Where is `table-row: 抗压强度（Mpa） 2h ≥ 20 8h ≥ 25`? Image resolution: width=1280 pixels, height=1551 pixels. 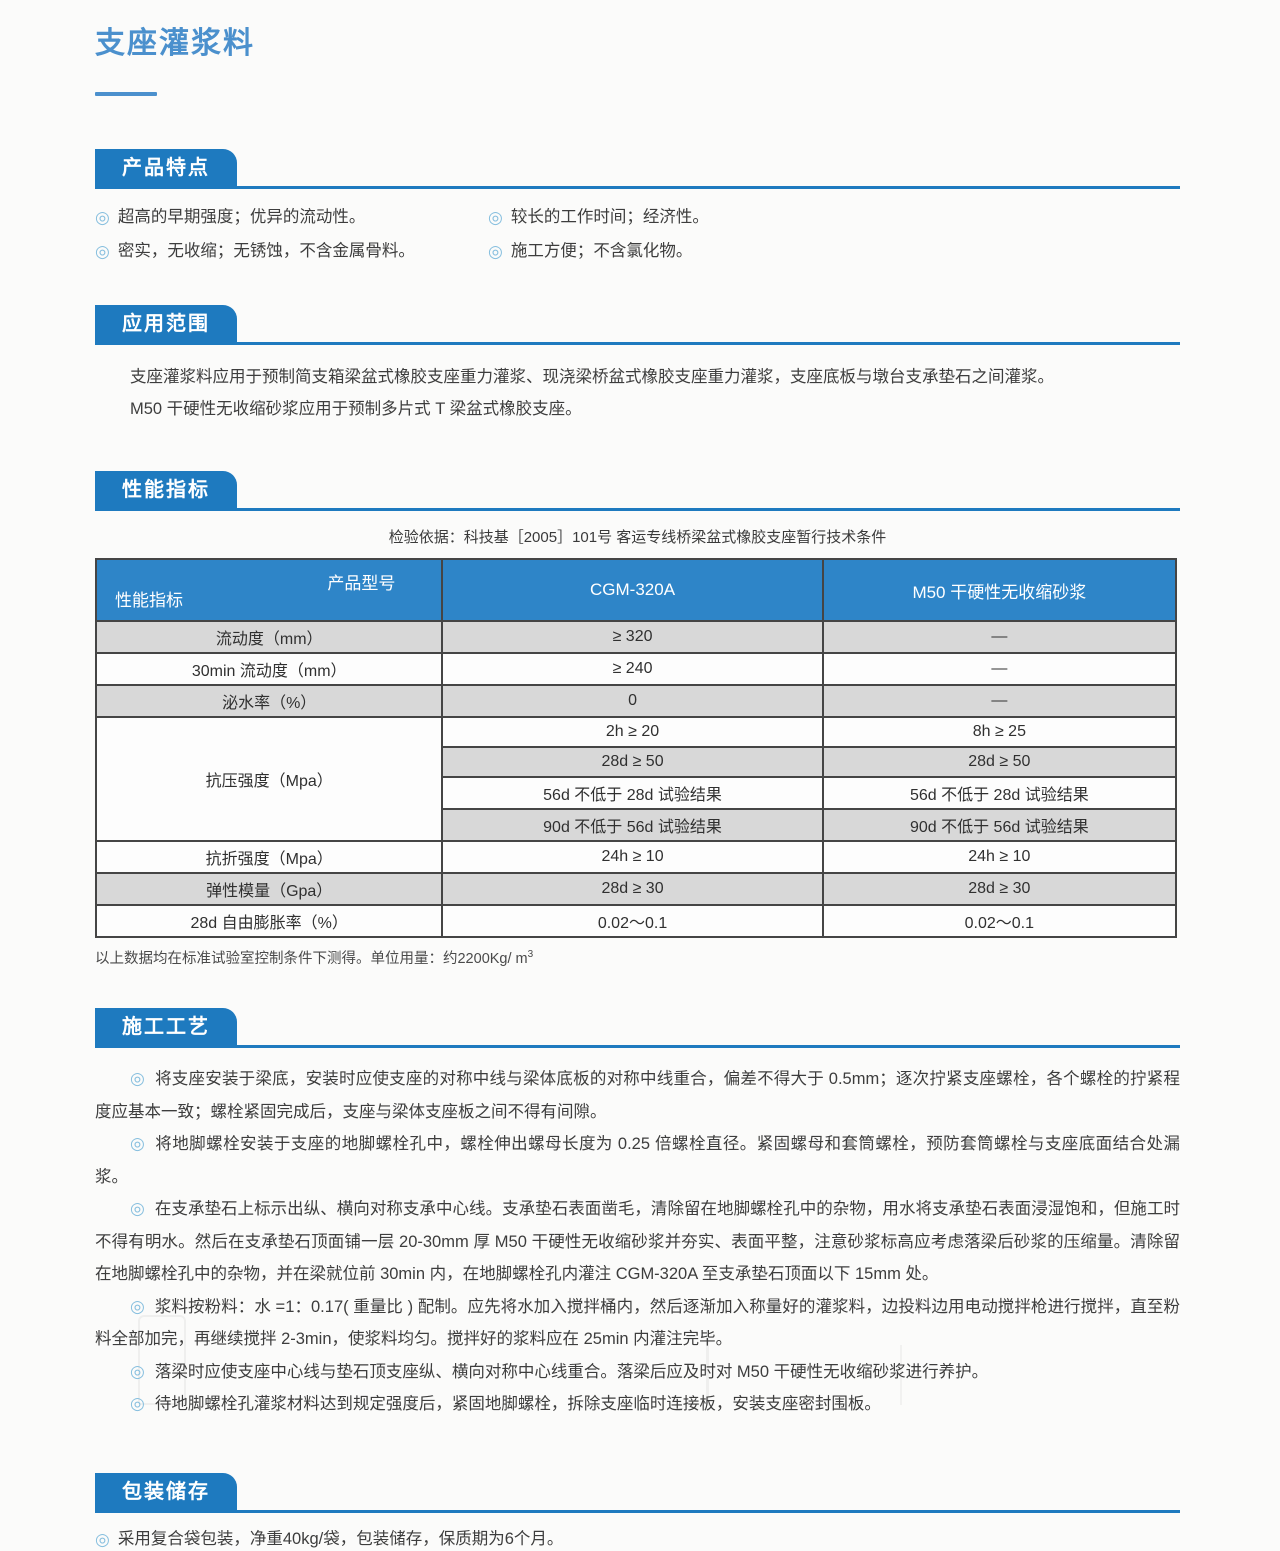 table-row: 抗压强度（Mpa） 2h ≥ 20 8h ≥ 25 is located at coordinates (636, 779).